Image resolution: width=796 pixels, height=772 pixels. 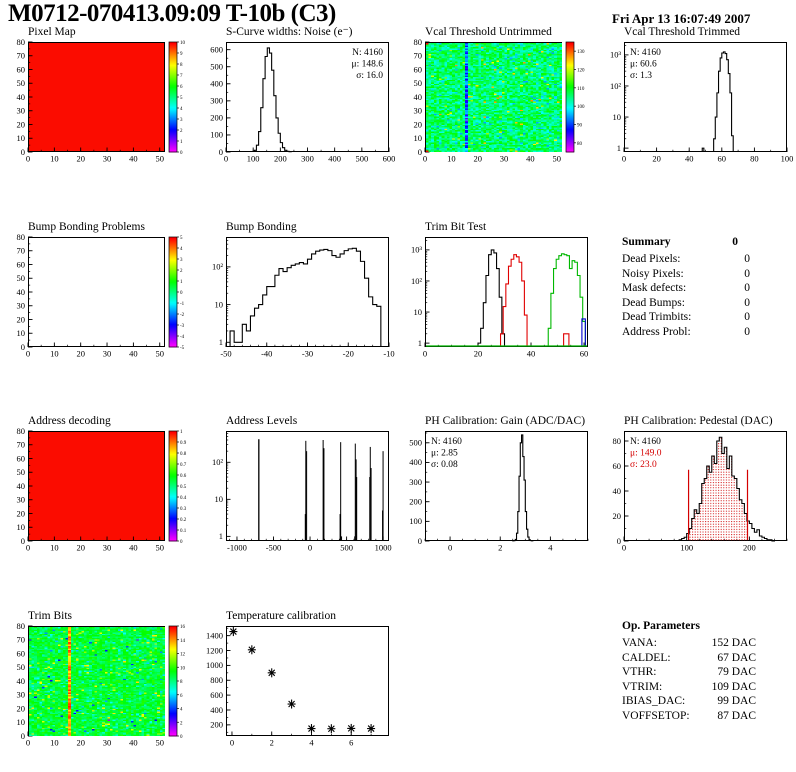 What do you see at coordinates (183, 509) in the screenshot?
I see `svg-text: 0.3` at bounding box center [183, 509].